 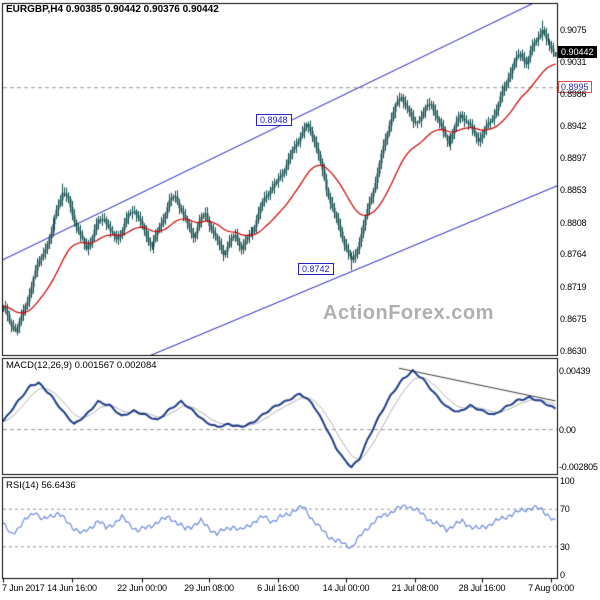 I want to click on current-price-box: 0.90442, so click(x=577, y=52).